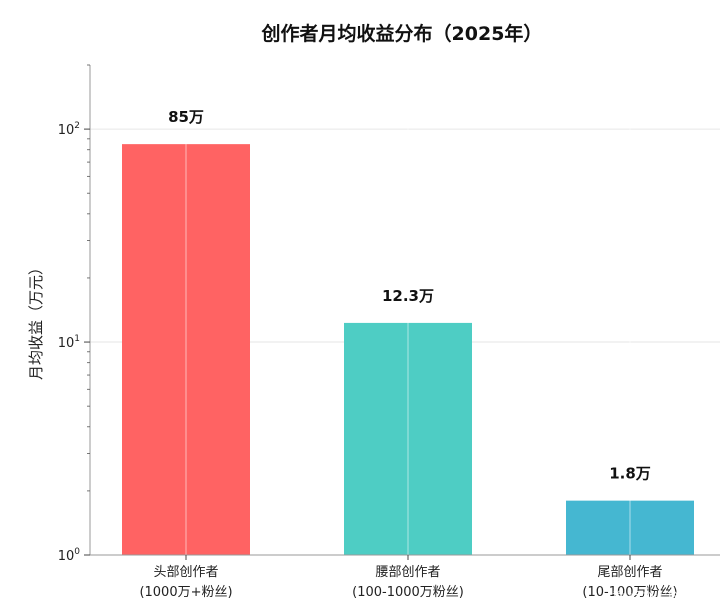 The width and height of the screenshot is (720, 615). Describe the element at coordinates (649, 598) in the screenshot. I see `watermark: 数据杂记论` at that location.